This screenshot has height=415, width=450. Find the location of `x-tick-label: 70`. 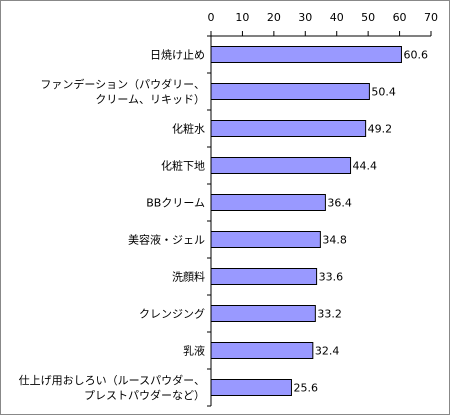

x-tick-label: 70 is located at coordinates (431, 17).